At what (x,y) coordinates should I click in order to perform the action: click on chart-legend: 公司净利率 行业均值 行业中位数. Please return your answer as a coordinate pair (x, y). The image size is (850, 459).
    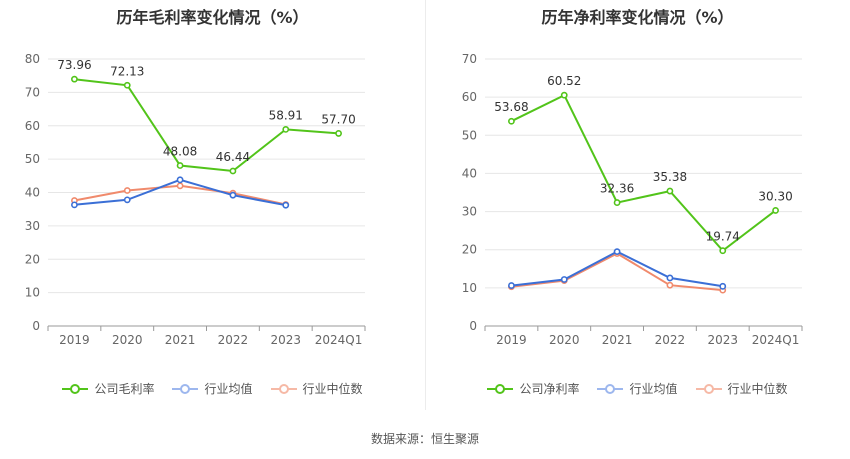
    Looking at the image, I should click on (637, 388).